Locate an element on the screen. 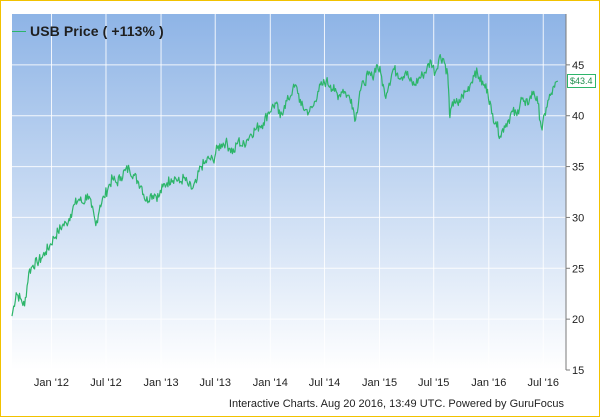 The height and width of the screenshot is (417, 600). x-tick-label: Jan '15 is located at coordinates (379, 383).